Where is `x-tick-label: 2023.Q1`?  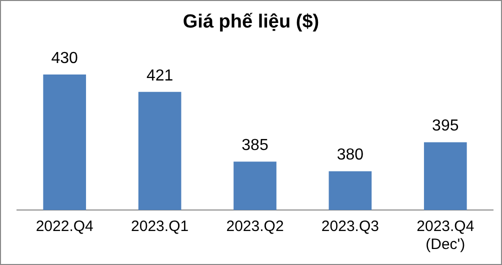 x-tick-label: 2023.Q1 is located at coordinates (160, 227).